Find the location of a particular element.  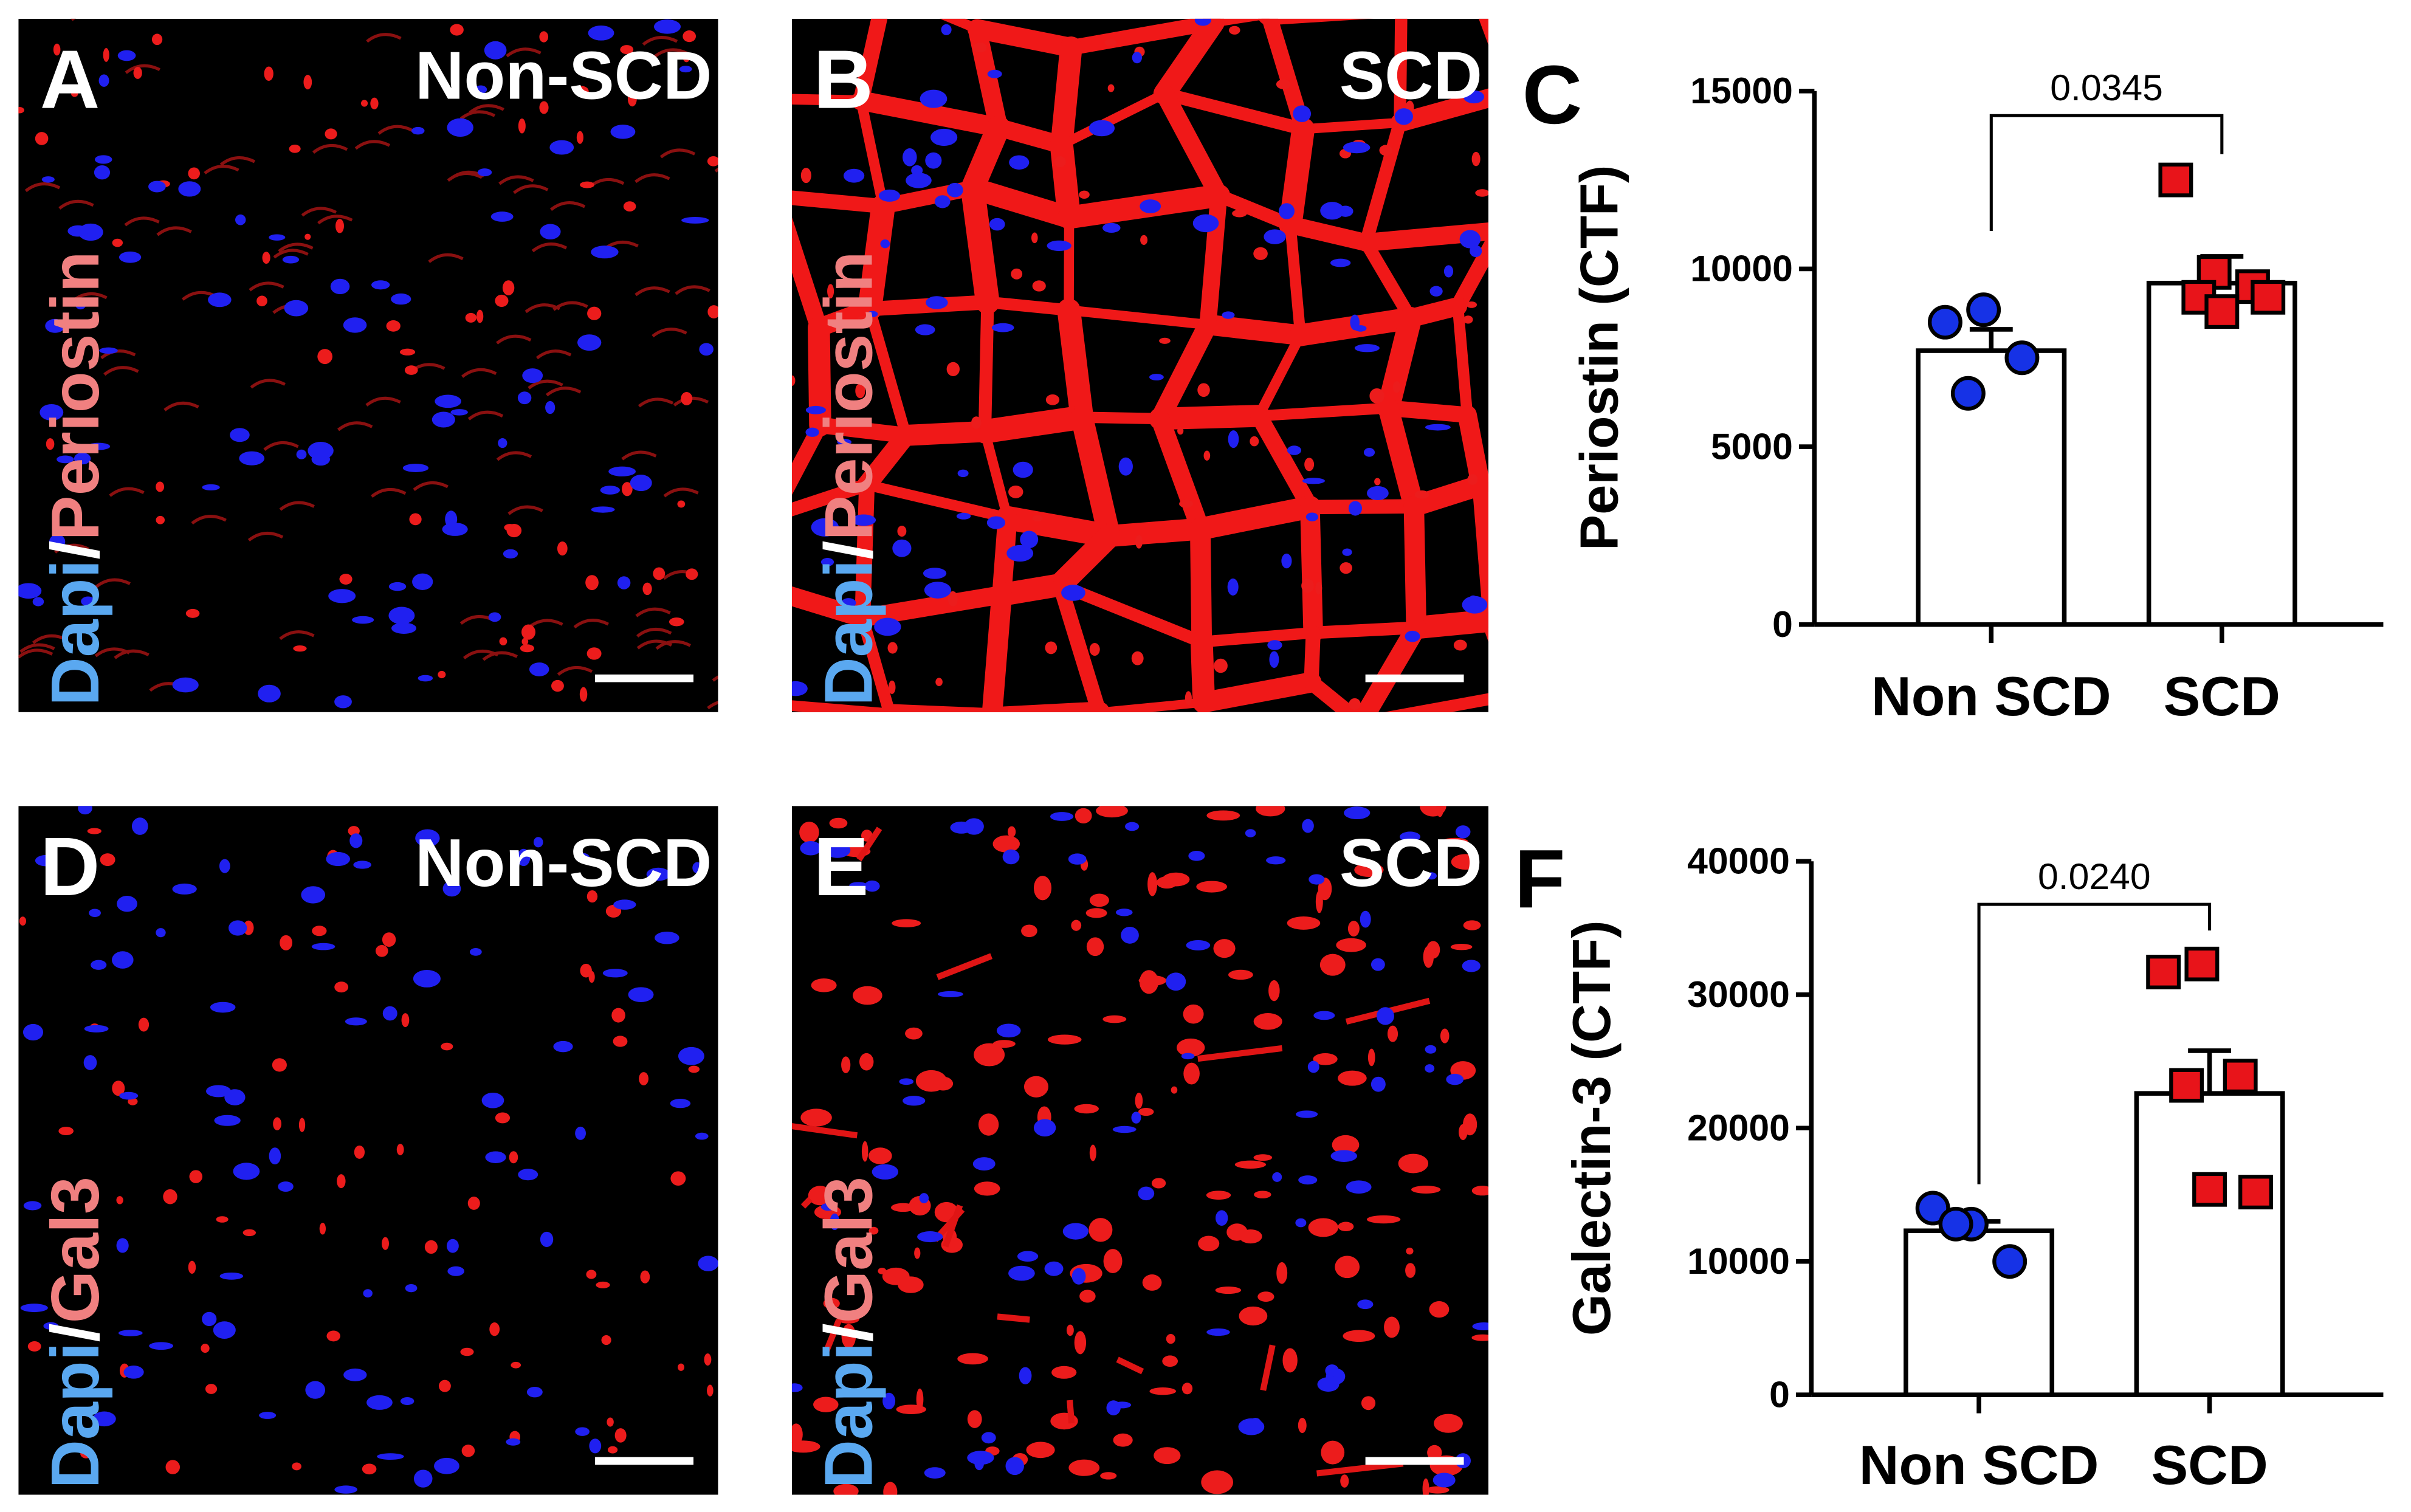

stain-label: Dapi/Gal3 is located at coordinates (848, 1332).